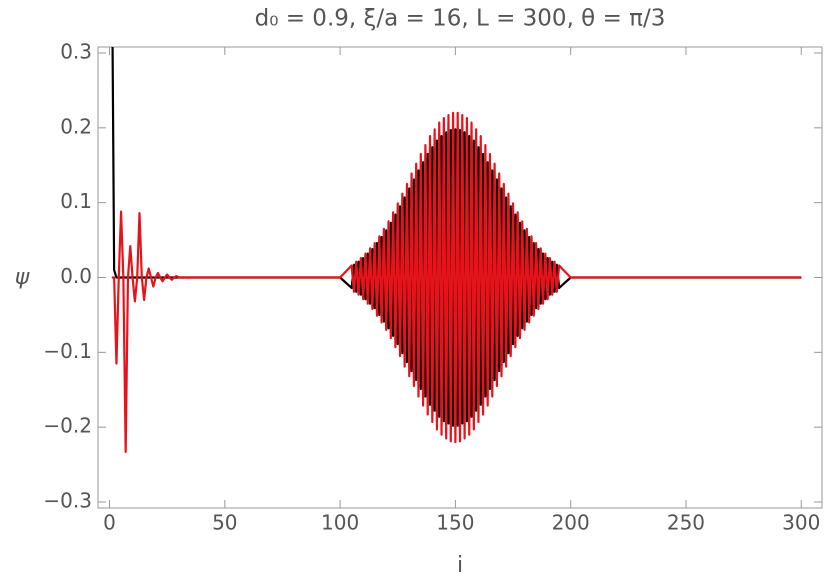 The width and height of the screenshot is (830, 584). Describe the element at coordinates (67, 426) in the screenshot. I see `y-tick-label: −0.2` at that location.